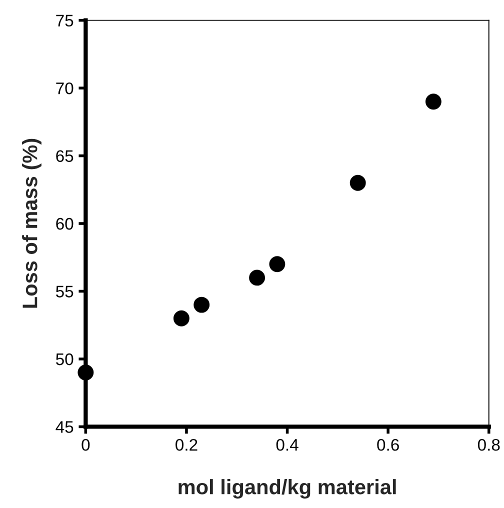 The width and height of the screenshot is (504, 508). What do you see at coordinates (86, 444) in the screenshot?
I see `x-tick-label: 0` at bounding box center [86, 444].